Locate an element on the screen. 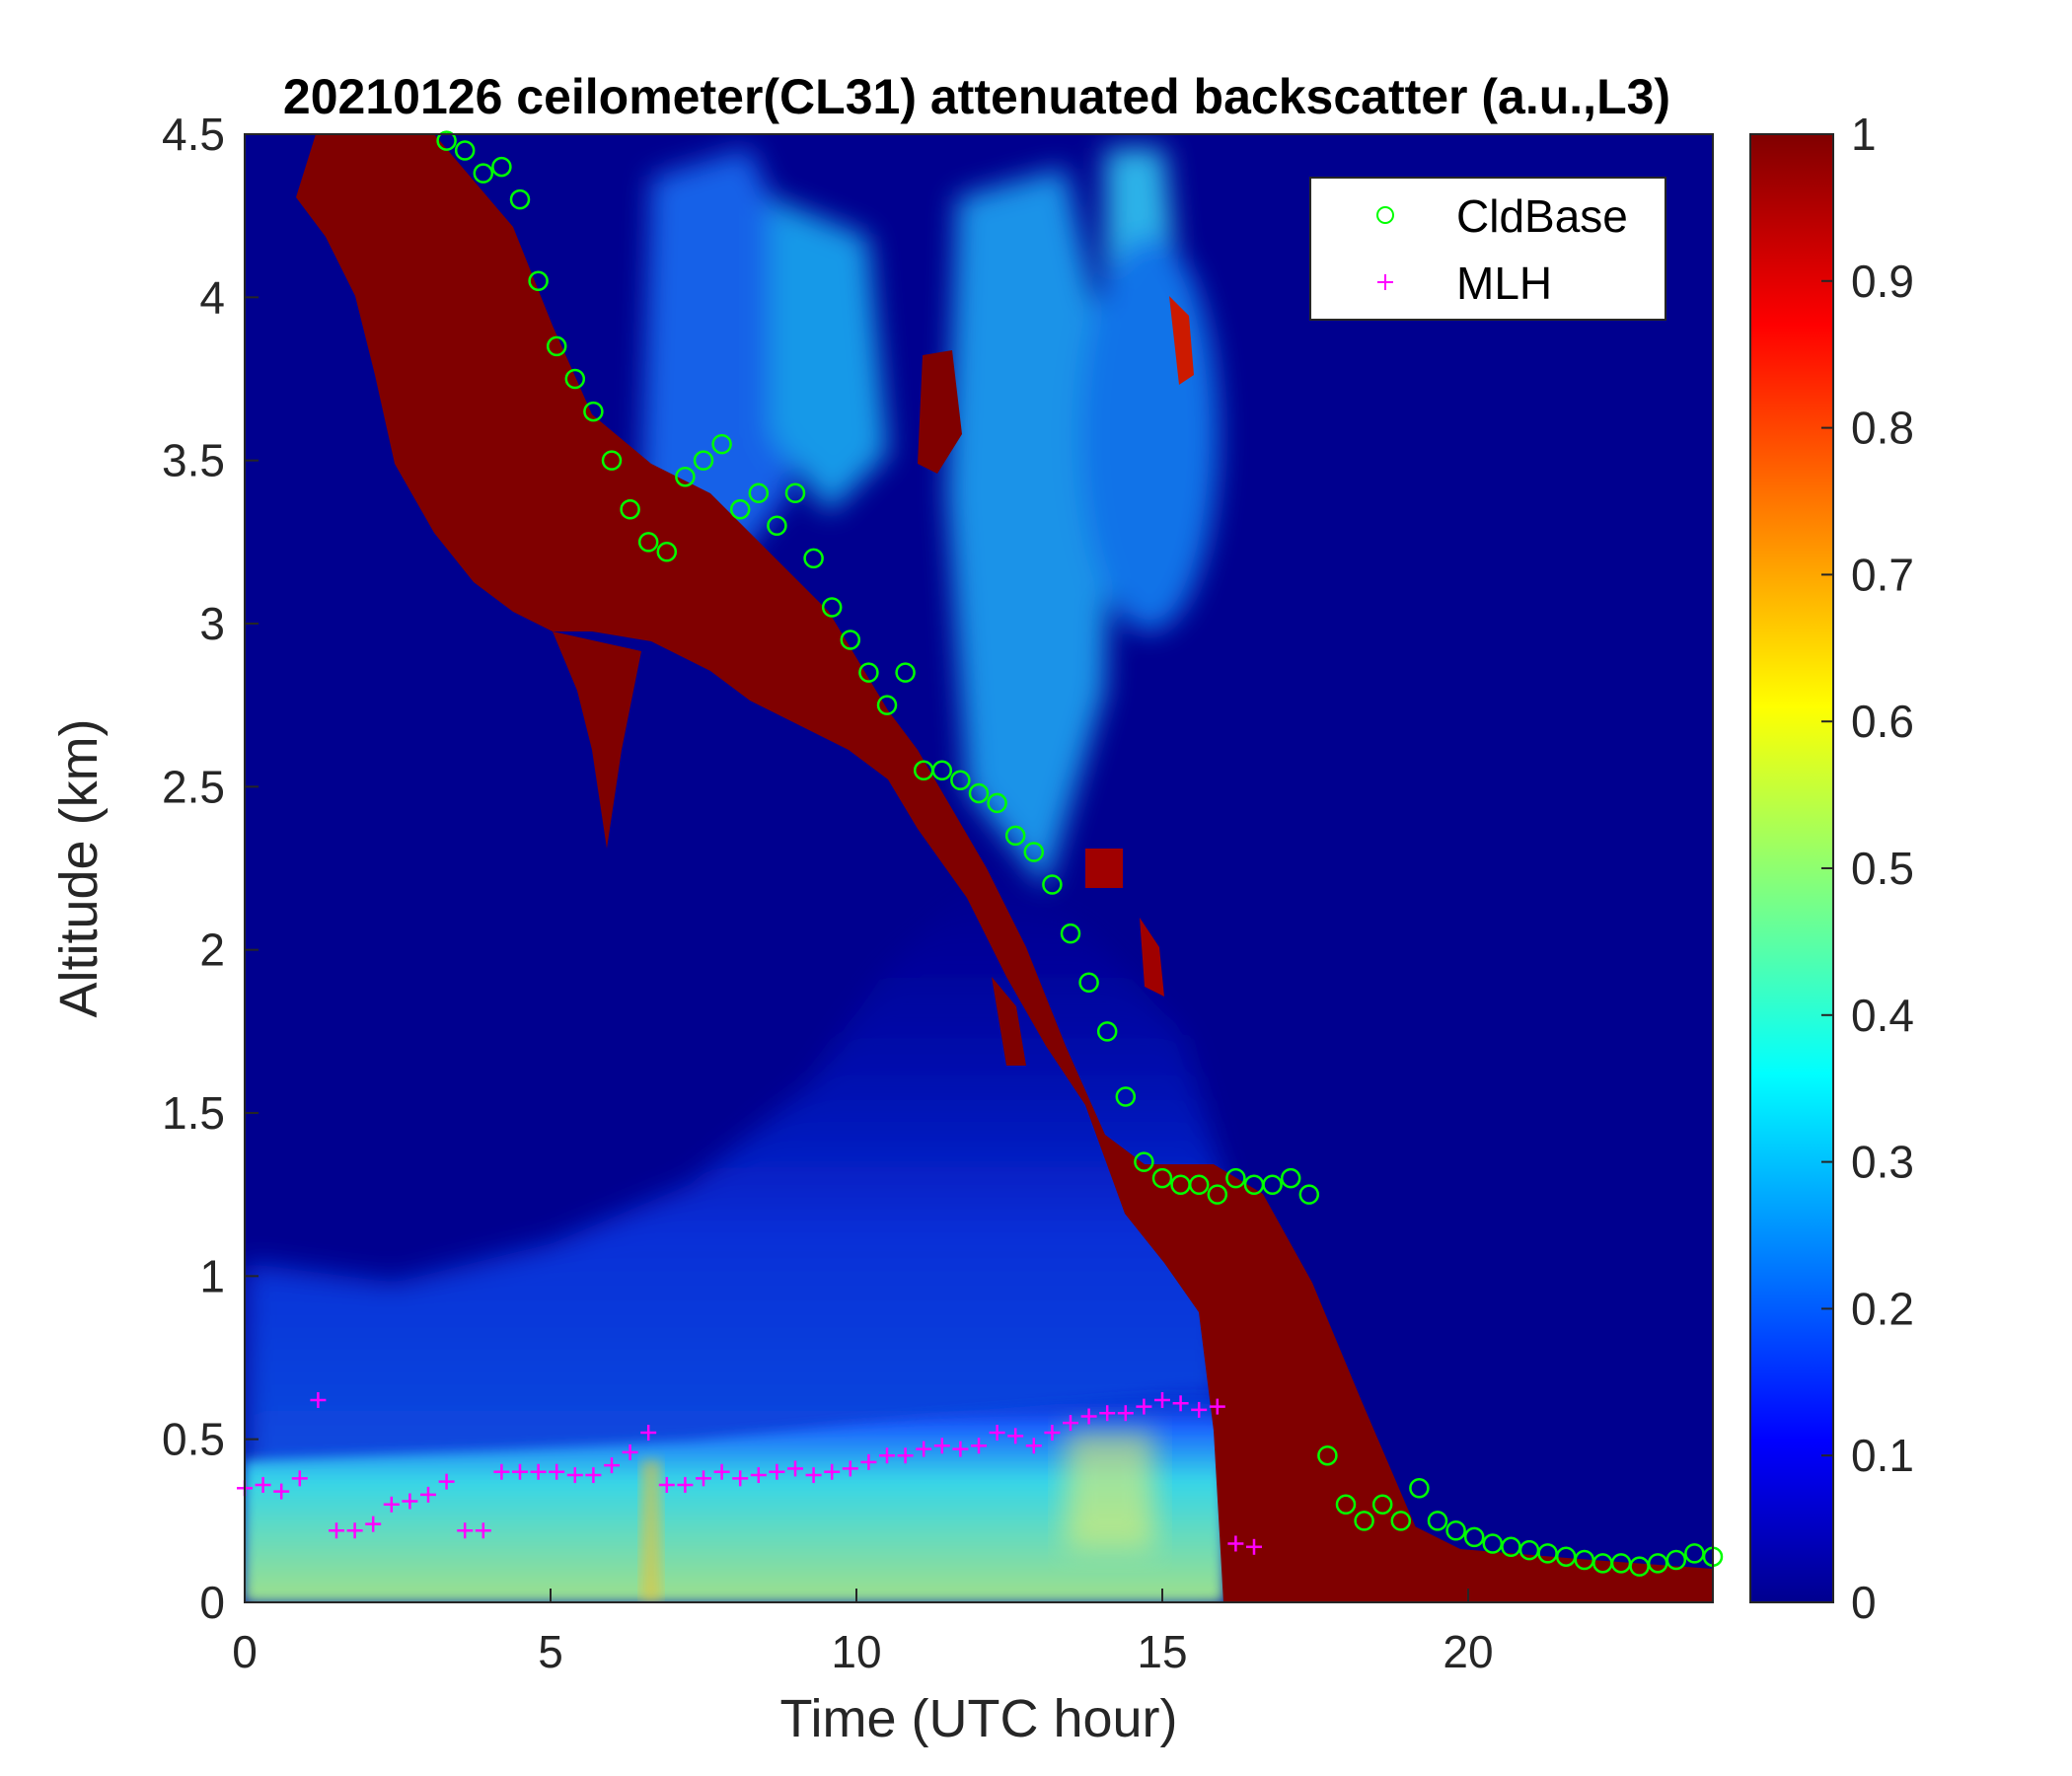 The height and width of the screenshot is (1776, 2072). colorbar: 0 0.1 0.2 0.3 0.4 0.5 0.6 0.7 0.8 0.9 1 is located at coordinates (1832, 869).